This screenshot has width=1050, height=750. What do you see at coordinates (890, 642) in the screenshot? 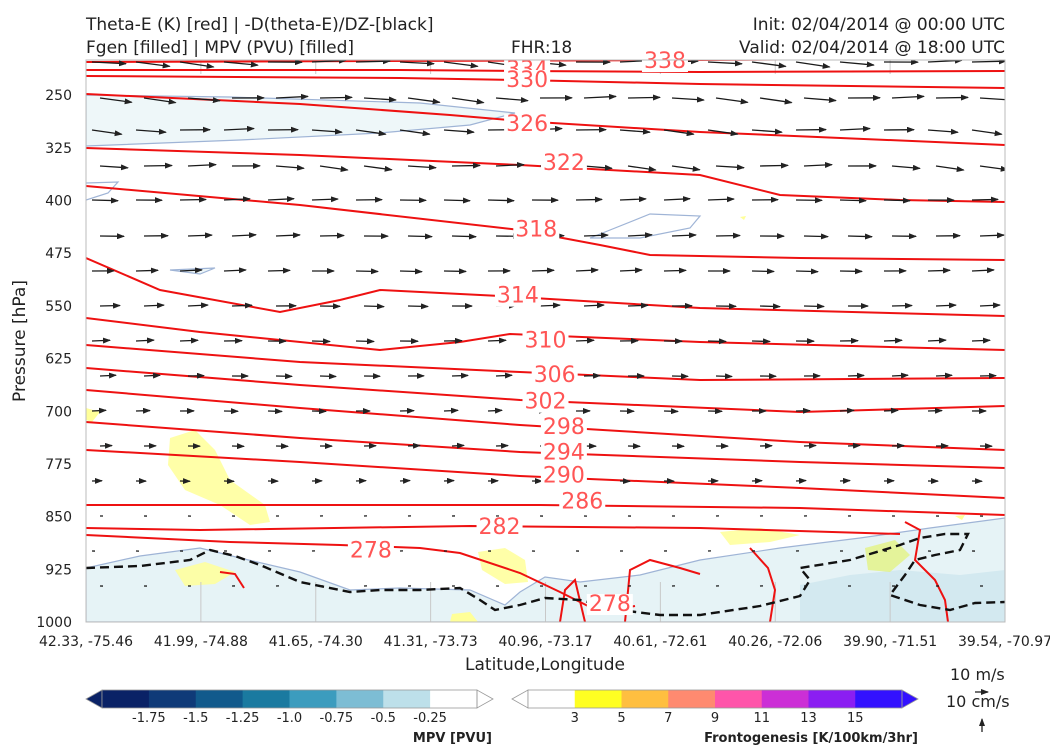
I see `x-tick-label: 39.90, -71.51` at bounding box center [890, 642].